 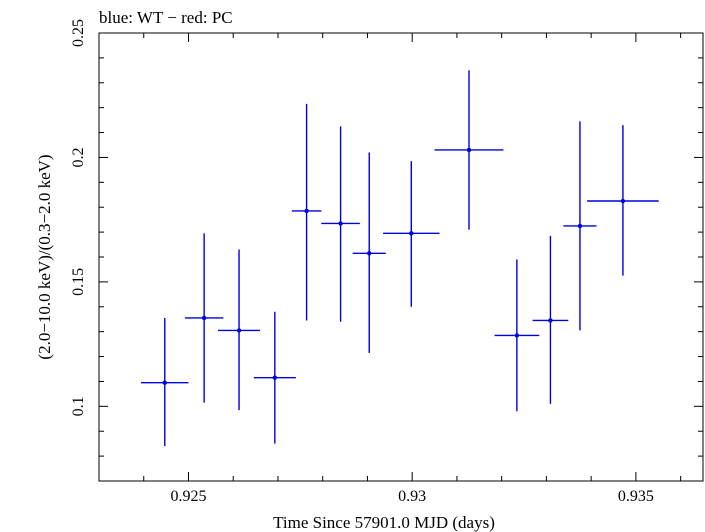 What do you see at coordinates (384, 522) in the screenshot?
I see `x-axis-label: Time Since 57901.0 MJD (days)` at bounding box center [384, 522].